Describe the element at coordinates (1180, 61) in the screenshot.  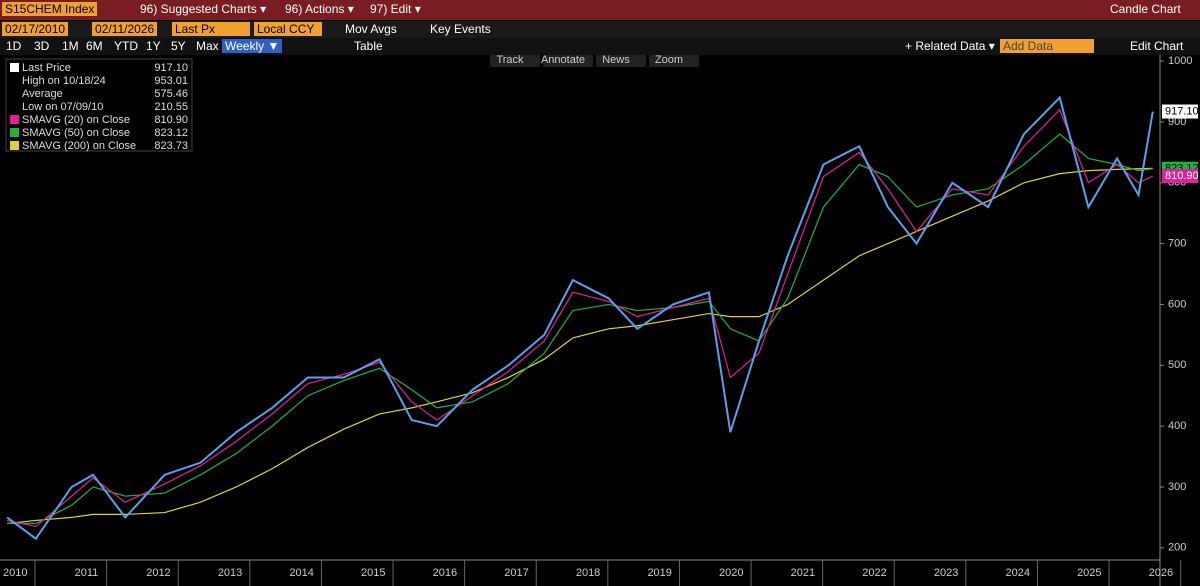
I see `y-tick-label: 1000` at that location.